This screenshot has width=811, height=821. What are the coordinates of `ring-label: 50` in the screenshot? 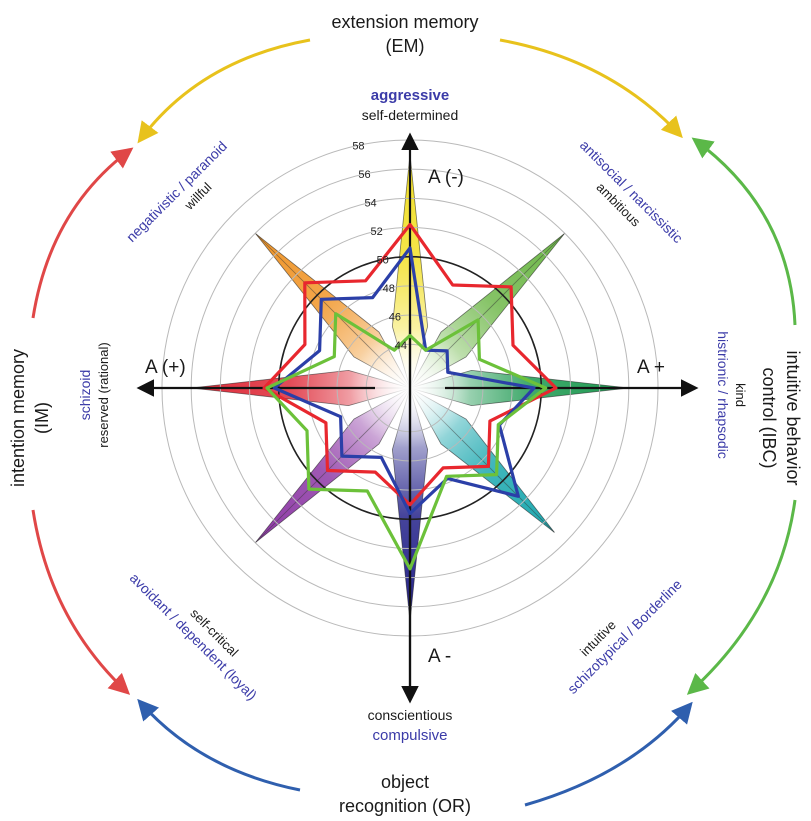 It's located at (383, 261).